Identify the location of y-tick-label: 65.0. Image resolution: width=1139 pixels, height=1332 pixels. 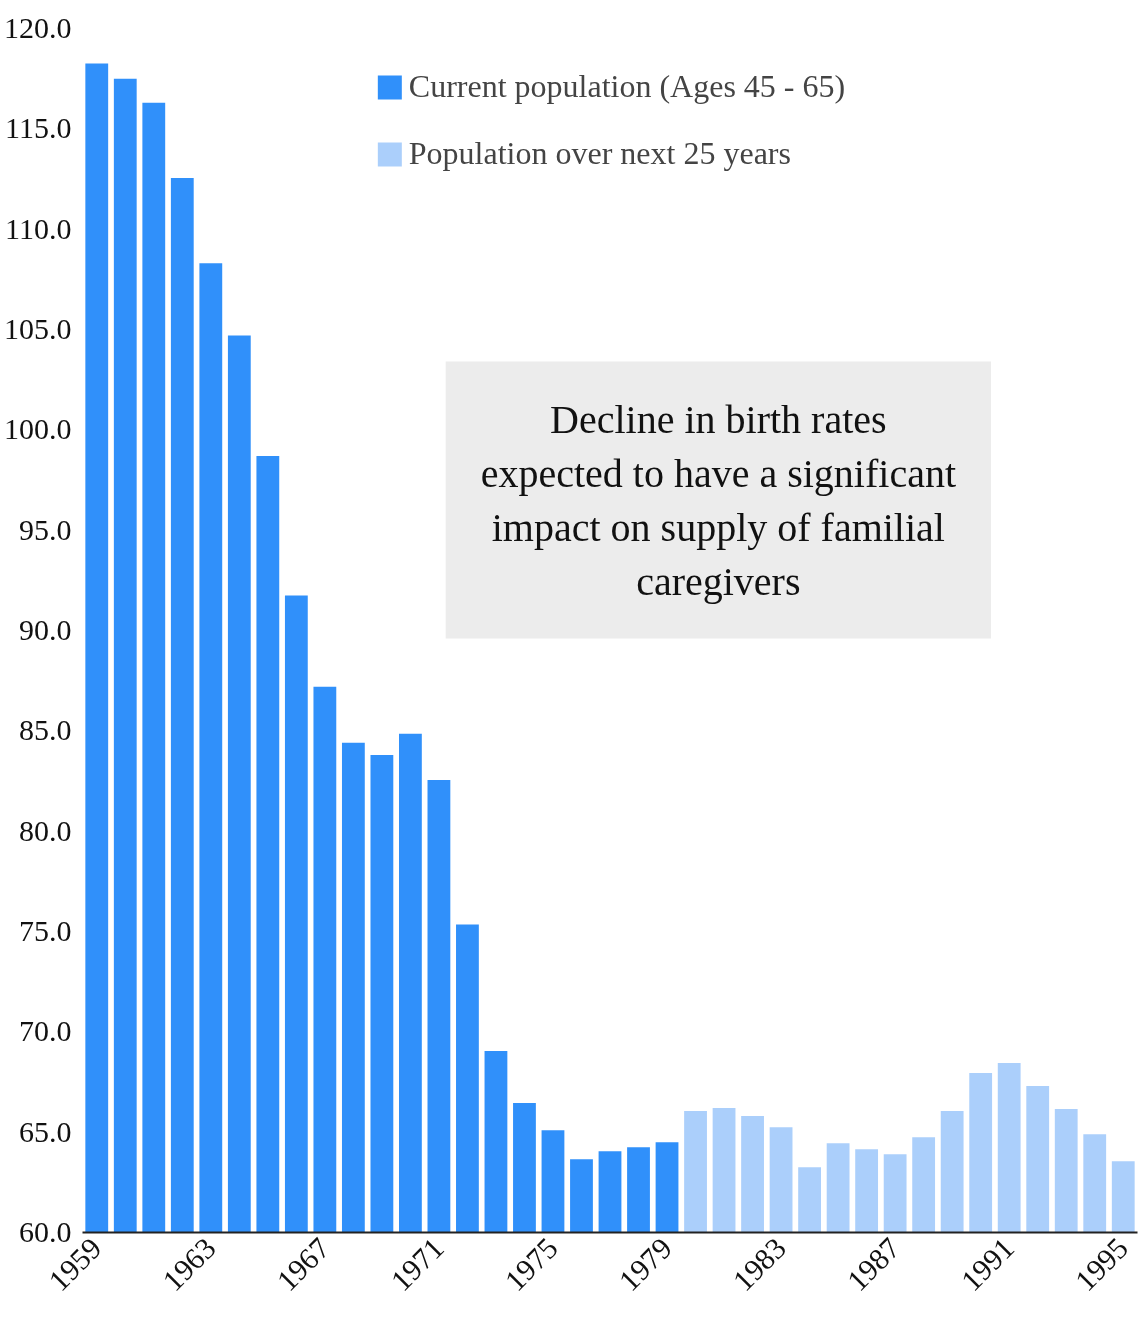
(45, 1131).